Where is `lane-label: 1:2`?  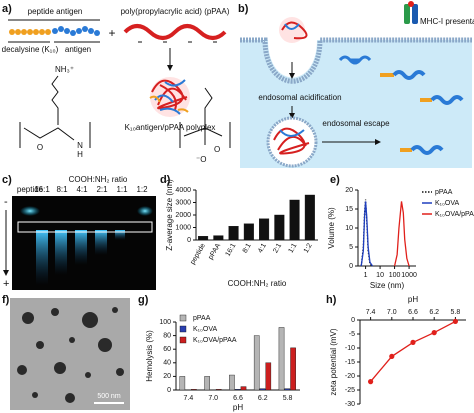 lane-label: 1:2 is located at coordinates (142, 189).